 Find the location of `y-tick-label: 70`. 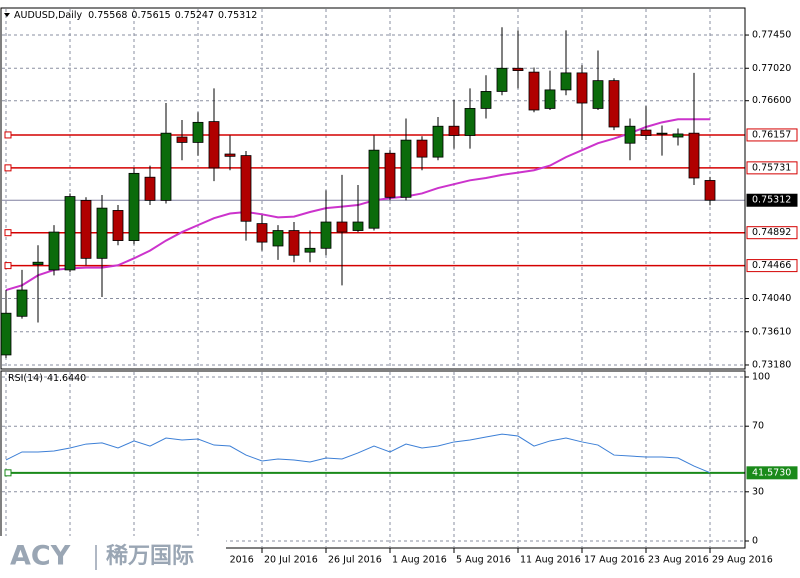

y-tick-label: 70 is located at coordinates (758, 426).